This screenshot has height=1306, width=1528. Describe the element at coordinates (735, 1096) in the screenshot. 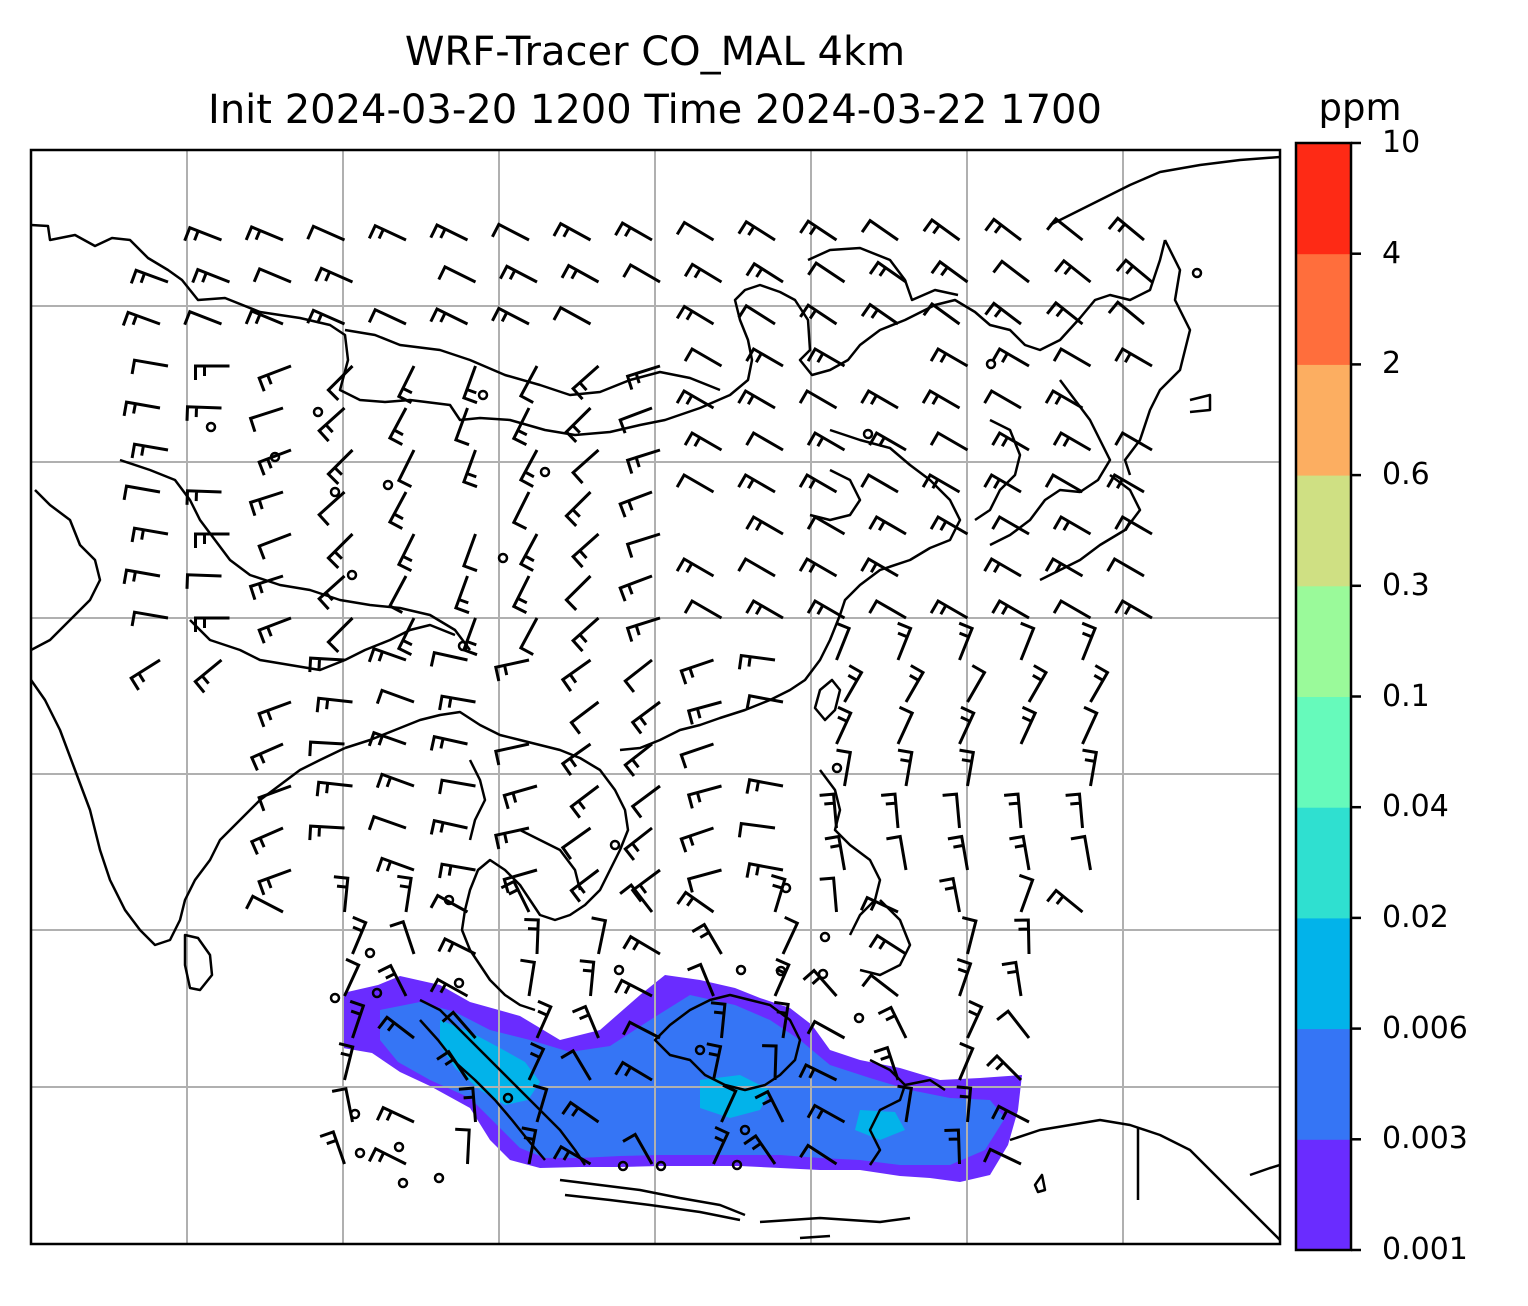

I see `plume-band-0.006-b` at that location.